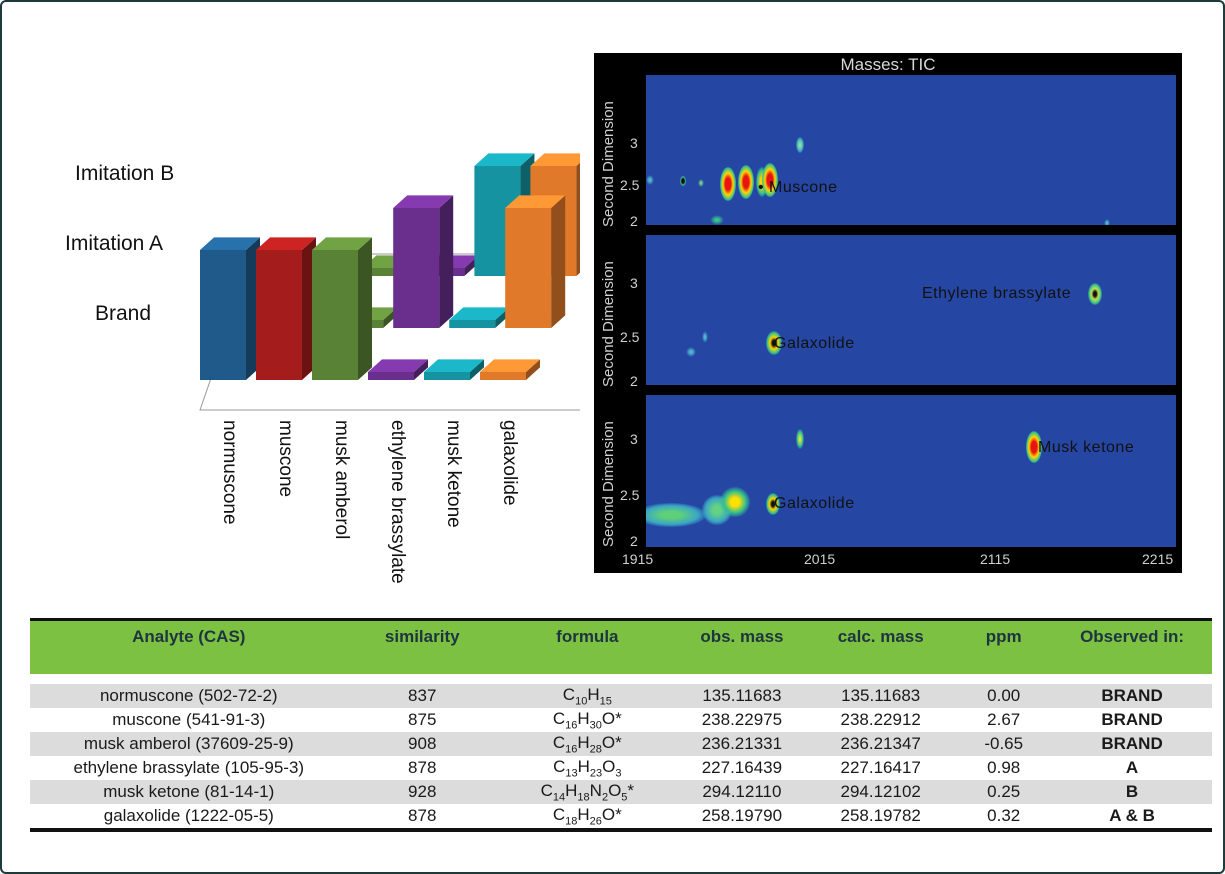  I want to click on cell-calc-mass: 238.22912, so click(880, 719).